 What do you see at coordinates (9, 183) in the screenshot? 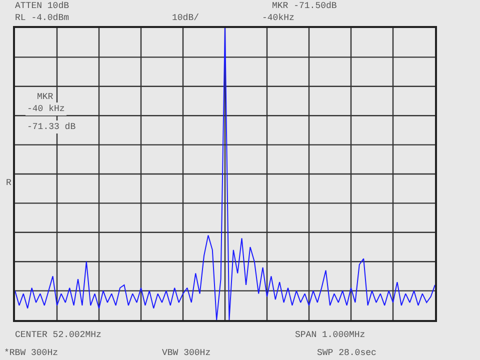
I see `text: R` at bounding box center [9, 183].